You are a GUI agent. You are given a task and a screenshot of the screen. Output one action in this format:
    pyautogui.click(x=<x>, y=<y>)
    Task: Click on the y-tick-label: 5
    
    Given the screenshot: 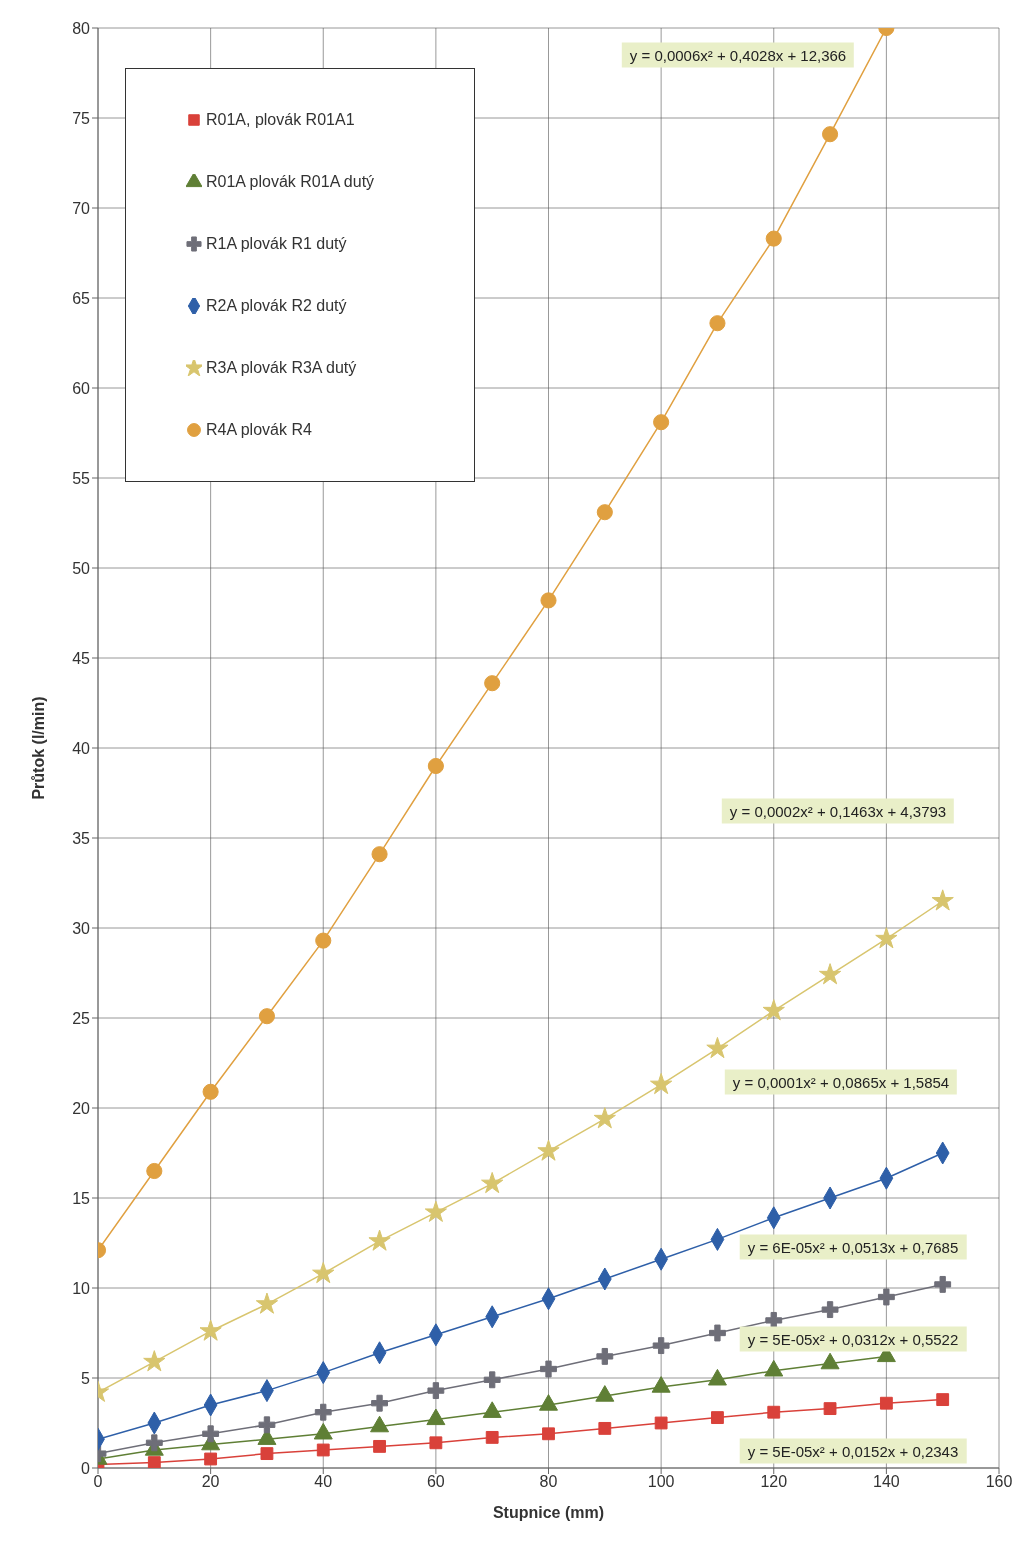 What is the action you would take?
    pyautogui.click(x=86, y=1378)
    